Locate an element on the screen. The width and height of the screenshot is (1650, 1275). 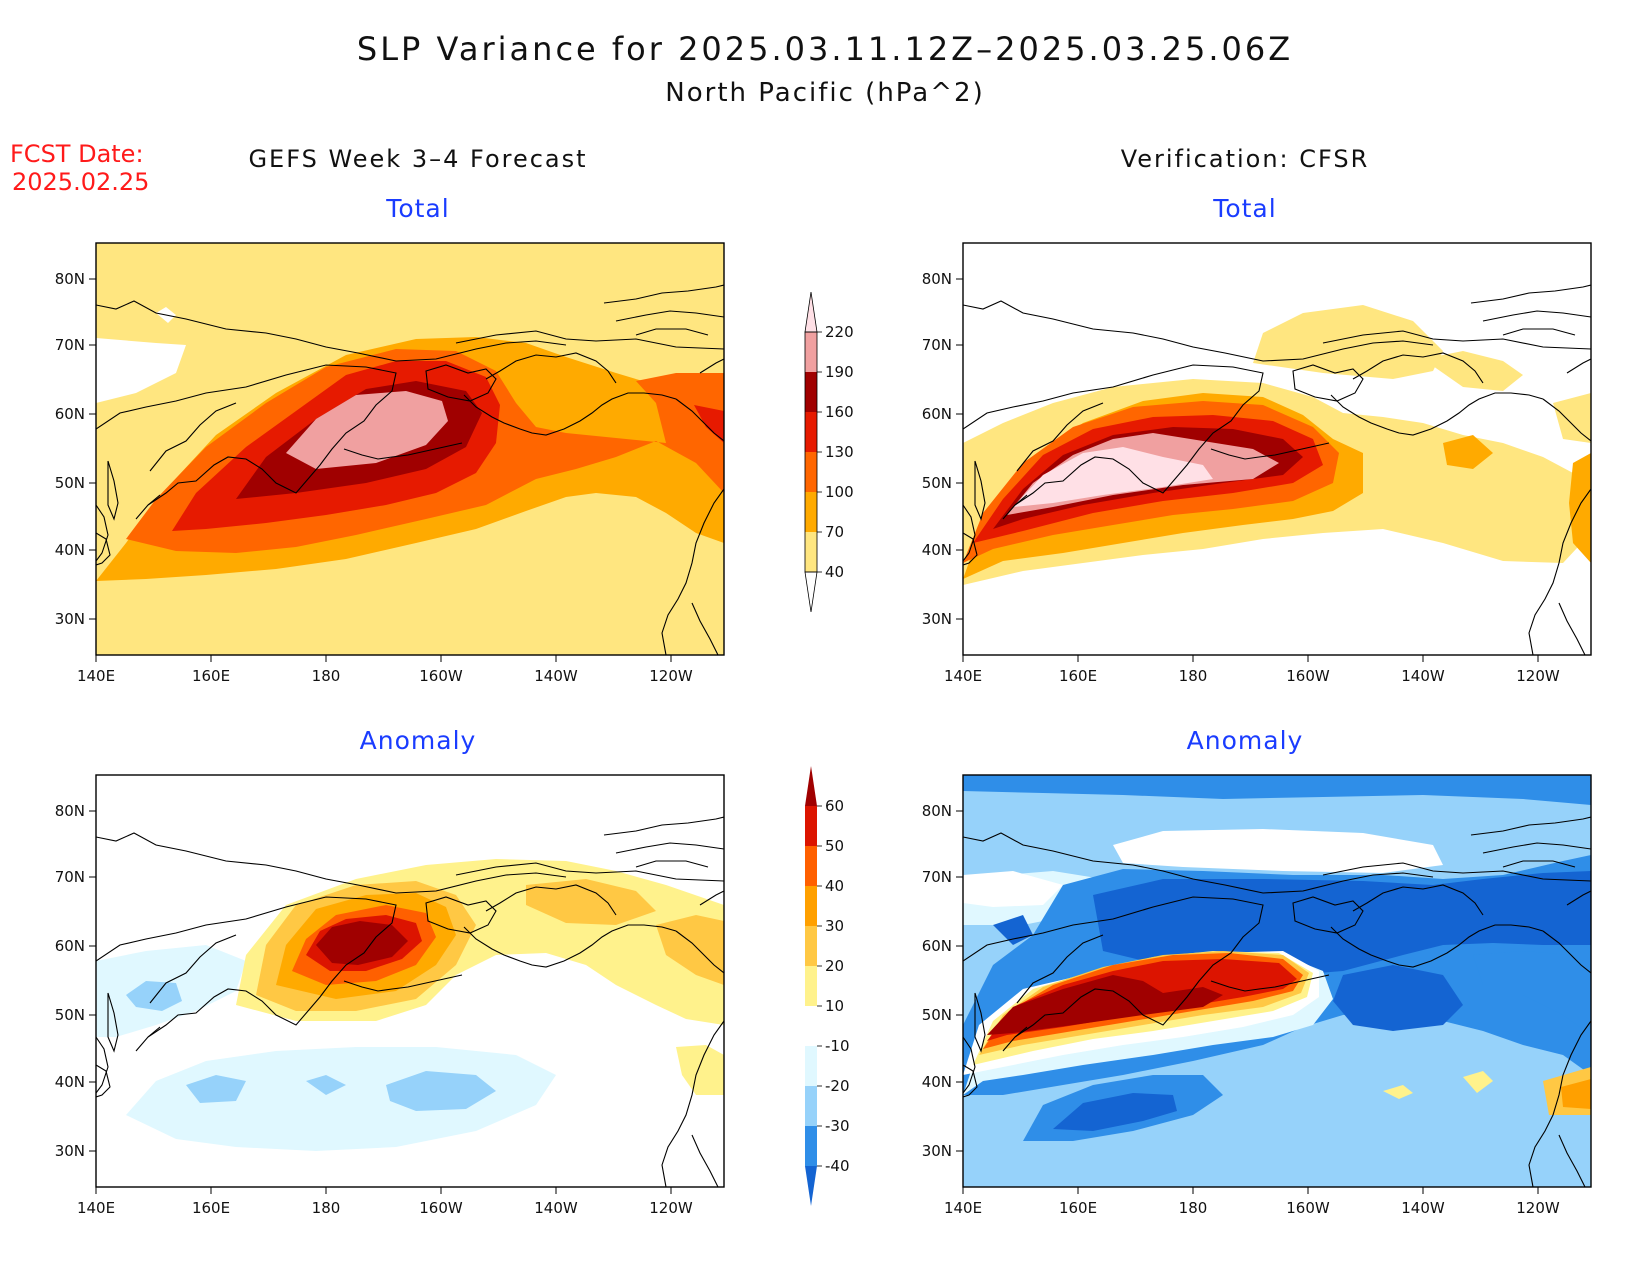
lon-tick-label-forecast-anomaly: 180 is located at coordinates (326, 1208).